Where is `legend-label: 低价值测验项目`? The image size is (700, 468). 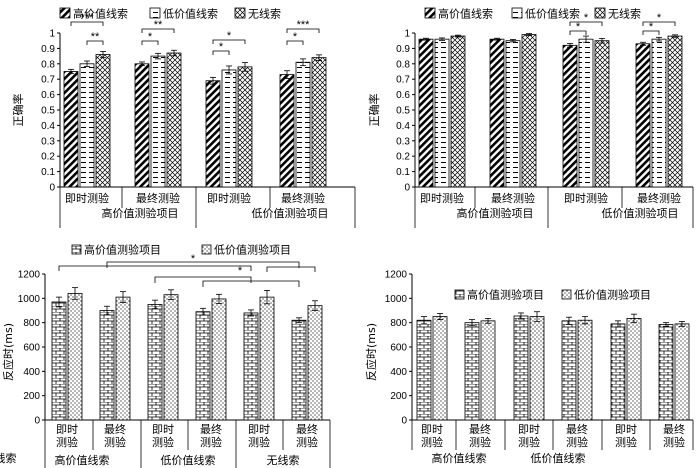
legend-label: 低价值测验项目 is located at coordinates (612, 295).